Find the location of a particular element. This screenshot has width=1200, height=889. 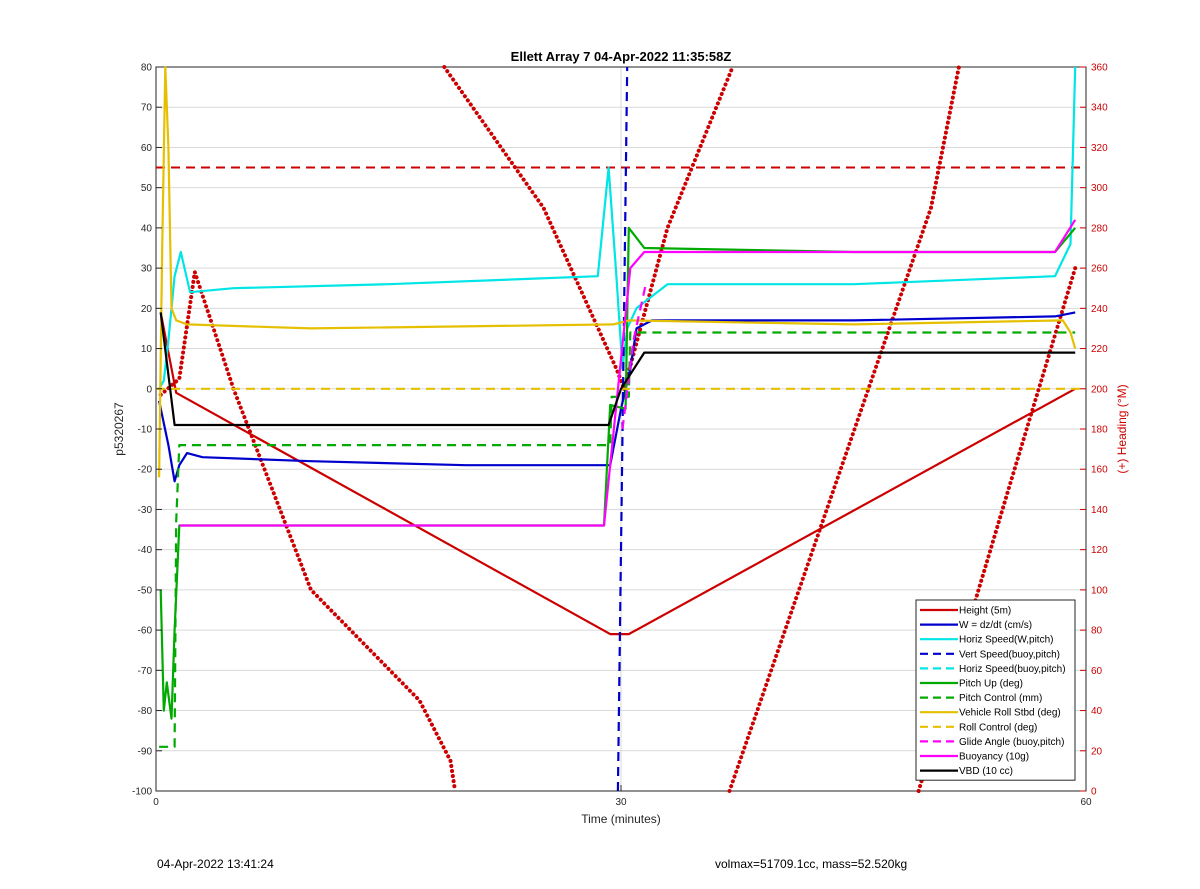

legend-label-10: Buoyancy (10g) is located at coordinates (994, 757).